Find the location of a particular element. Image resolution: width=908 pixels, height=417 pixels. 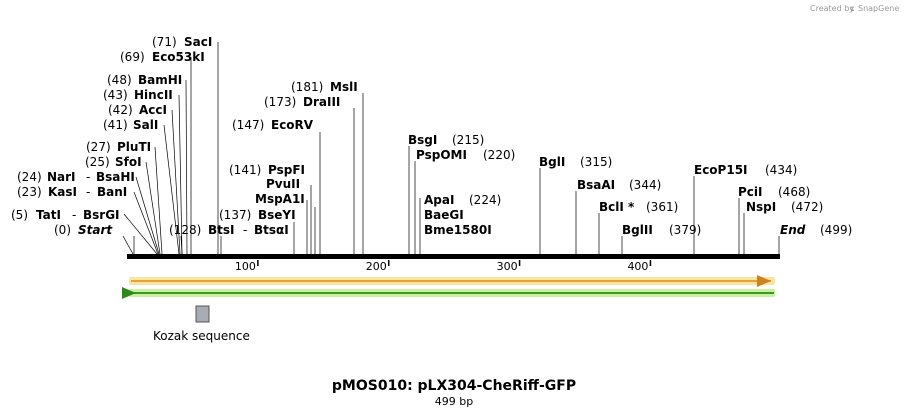

site-nari: (24) NarI - BsaHI is located at coordinates (76, 177).